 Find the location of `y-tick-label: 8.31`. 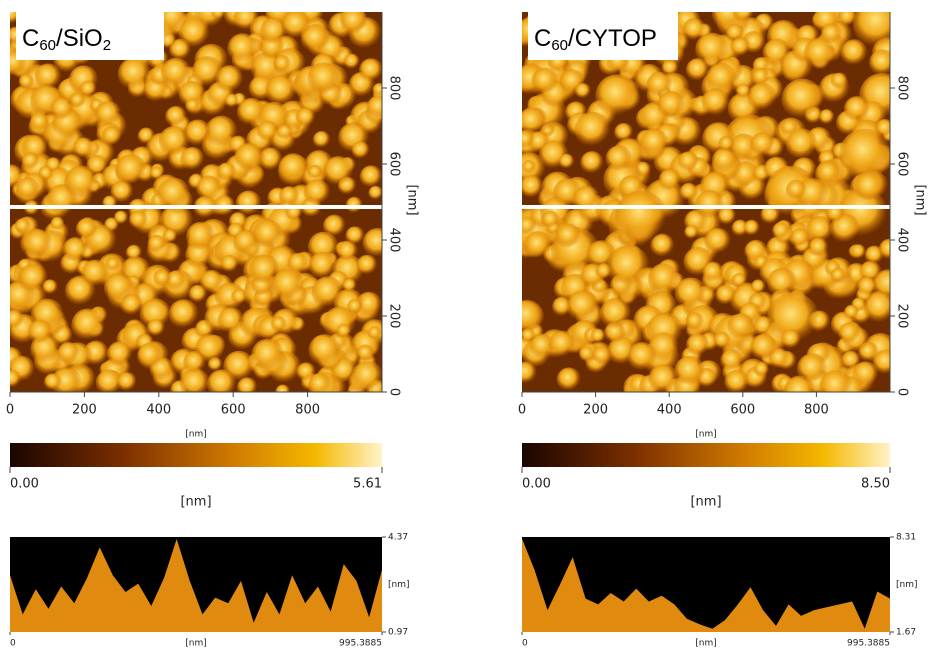

y-tick-label: 8.31 is located at coordinates (906, 538).